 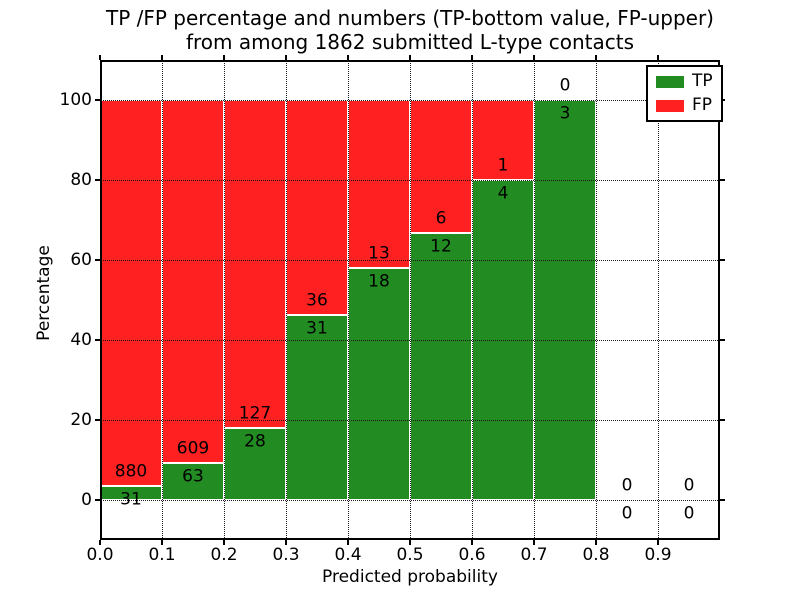 What do you see at coordinates (224, 555) in the screenshot?
I see `x-tick-label: 0.2` at bounding box center [224, 555].